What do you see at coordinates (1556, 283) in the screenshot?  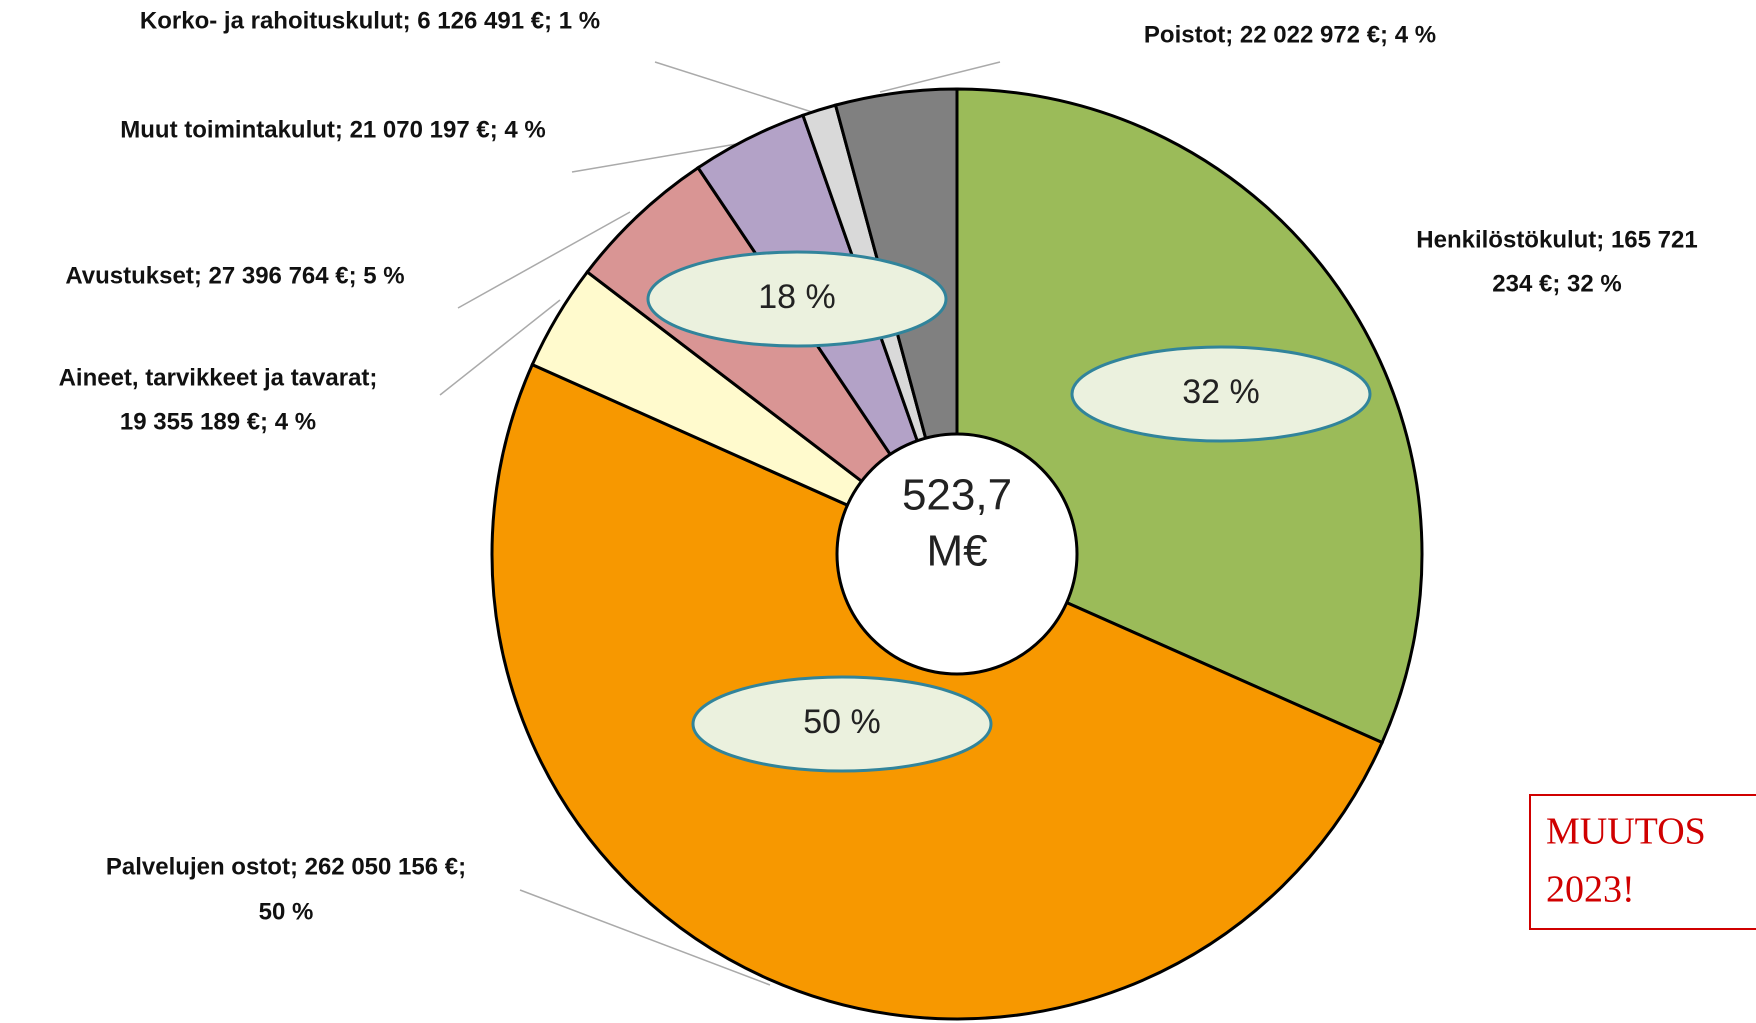 I see `slice-label: 234 €; 32 %` at bounding box center [1556, 283].